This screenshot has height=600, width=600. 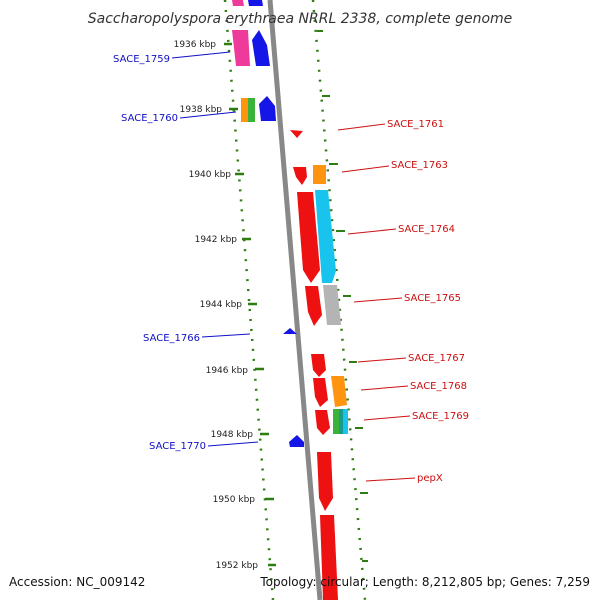 I want to click on gene-label-sace-1761: SACE_1761, so click(x=415, y=124).